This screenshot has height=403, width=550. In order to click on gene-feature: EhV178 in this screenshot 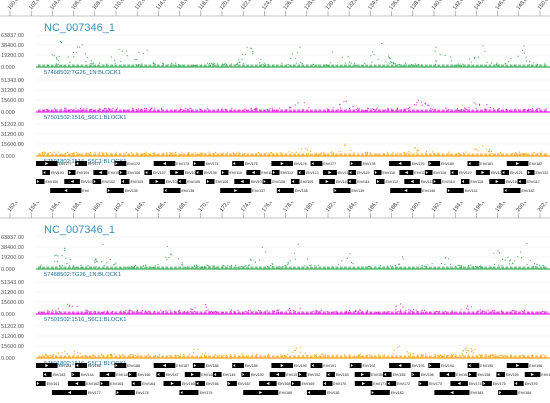, I will do `click(362, 163)`.